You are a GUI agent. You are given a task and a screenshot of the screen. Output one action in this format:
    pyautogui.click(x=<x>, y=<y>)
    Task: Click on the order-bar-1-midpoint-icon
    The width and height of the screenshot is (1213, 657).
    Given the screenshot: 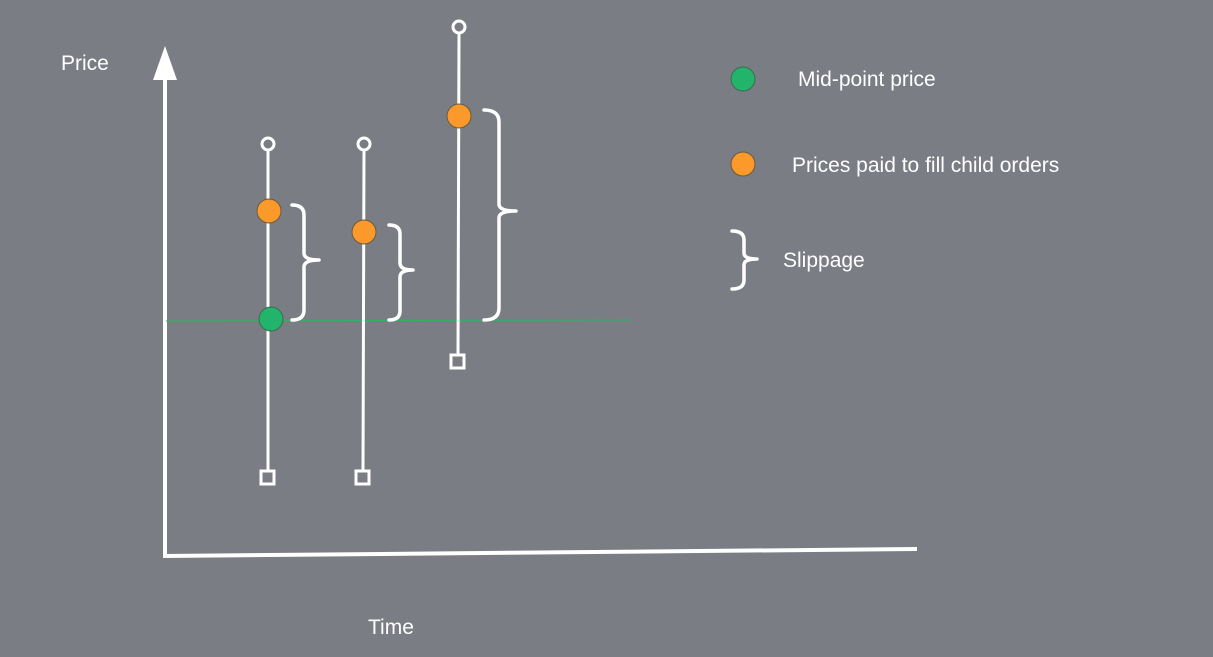 What is the action you would take?
    pyautogui.click(x=271, y=319)
    